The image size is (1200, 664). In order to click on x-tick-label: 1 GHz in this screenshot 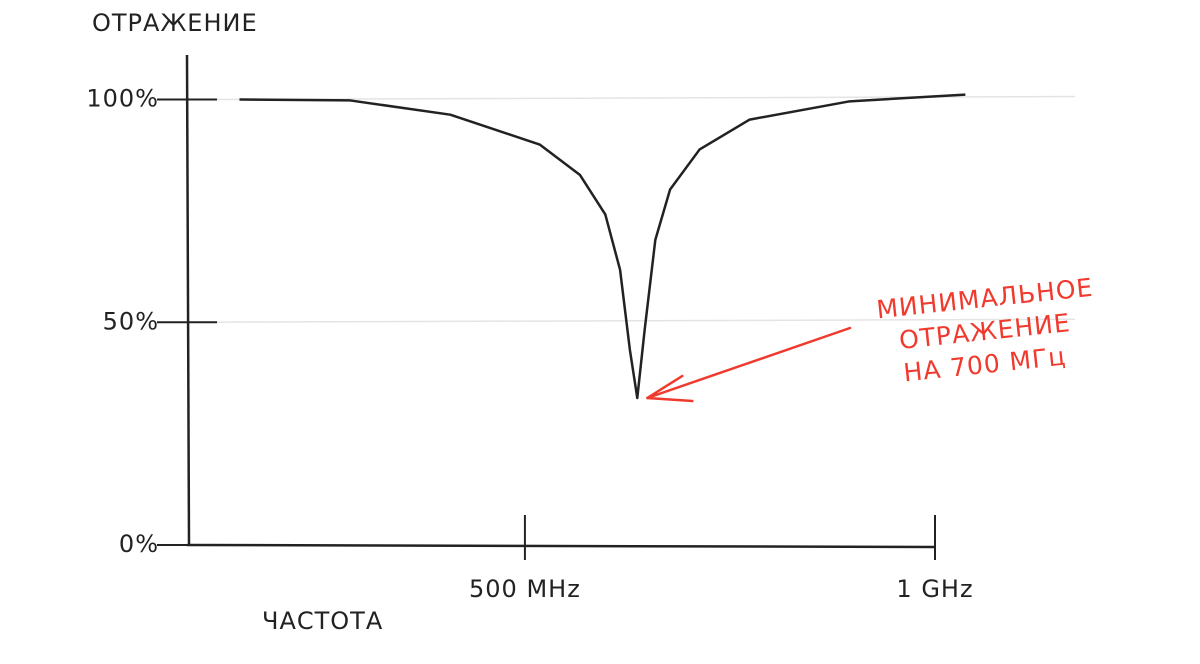, I will do `click(934, 589)`.